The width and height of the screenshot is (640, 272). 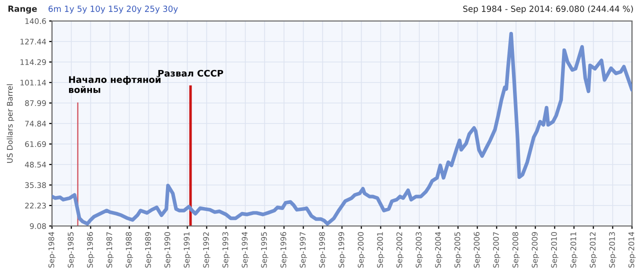 What do you see at coordinates (22, 10) in the screenshot?
I see `text: Range` at bounding box center [22, 10].